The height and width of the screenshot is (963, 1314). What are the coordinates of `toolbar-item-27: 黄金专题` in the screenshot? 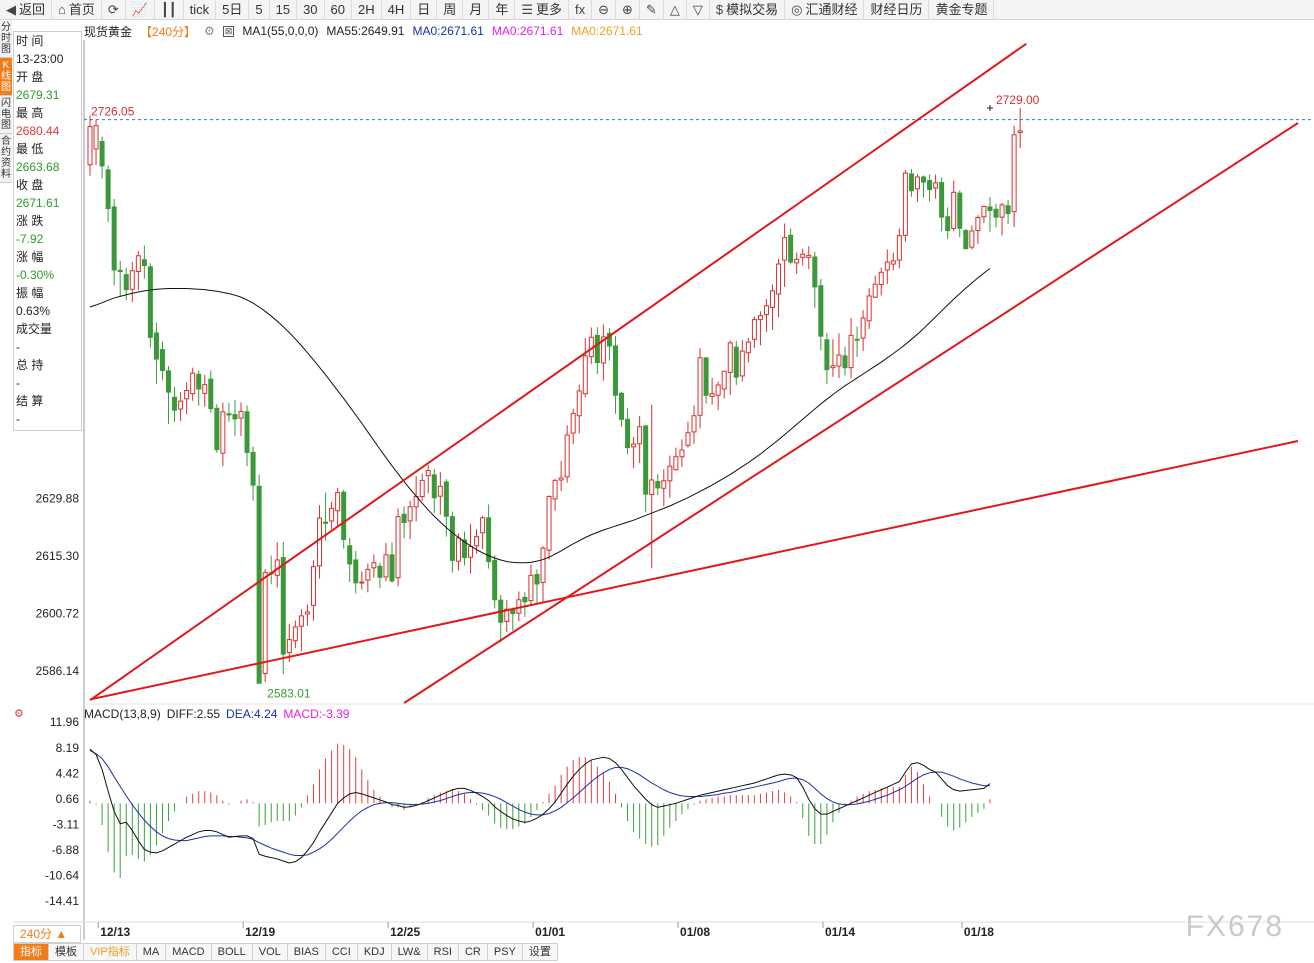 It's located at (962, 10).